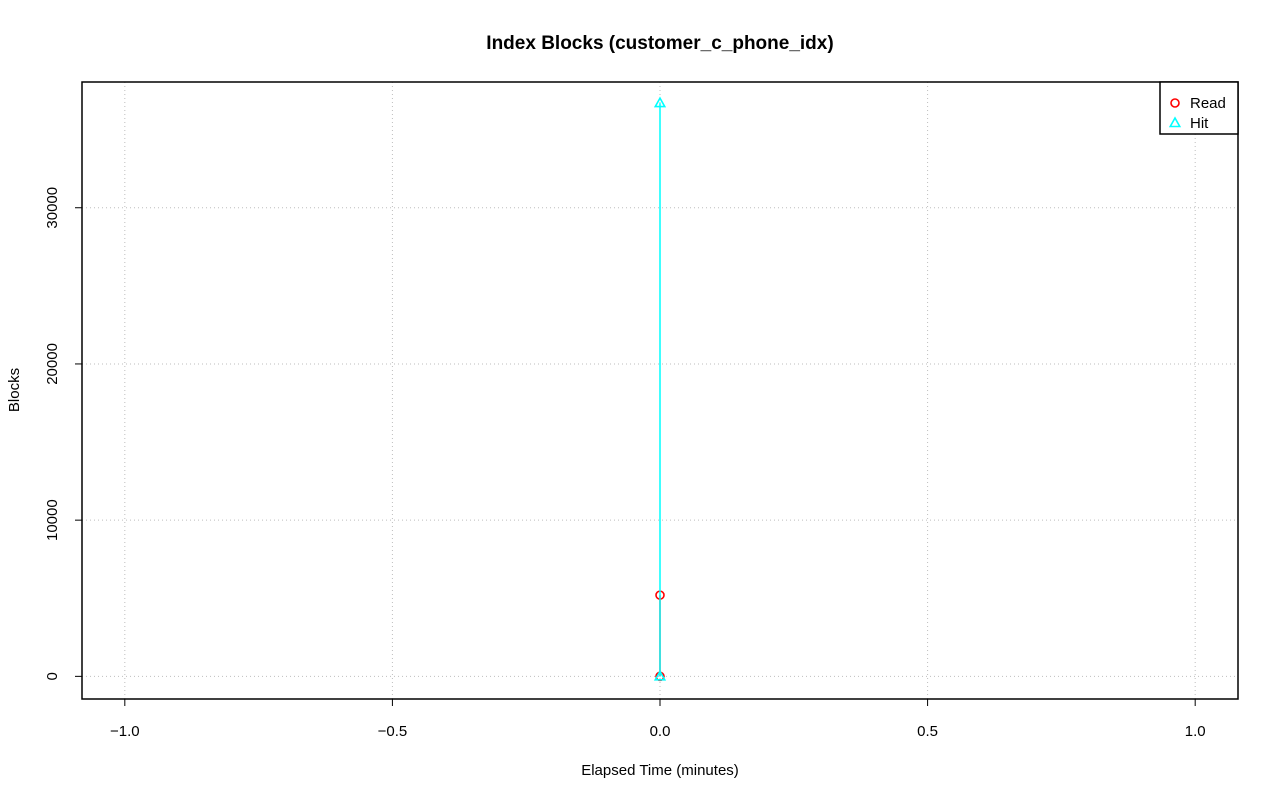 The image size is (1280, 801). What do you see at coordinates (52, 520) in the screenshot?
I see `y-tick-label: 10000` at bounding box center [52, 520].